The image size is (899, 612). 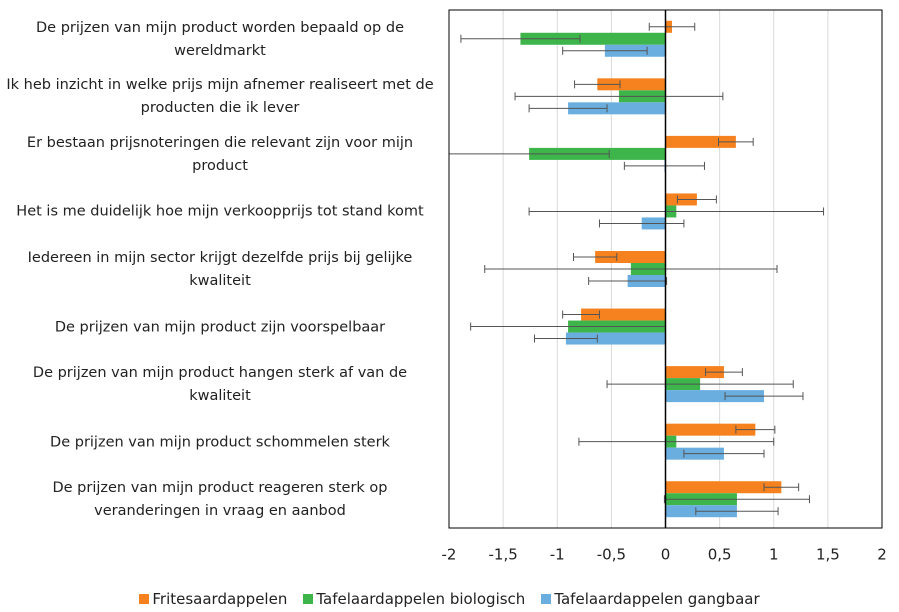 I want to click on x-tick-label: -1, so click(x=557, y=555).